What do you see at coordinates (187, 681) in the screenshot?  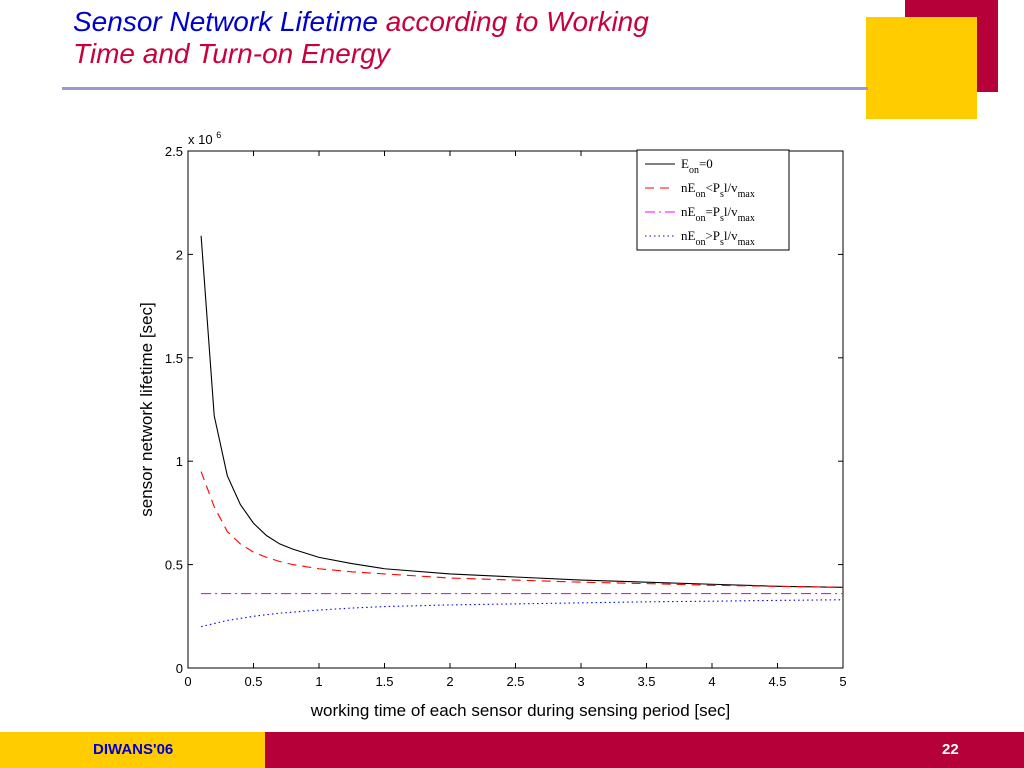 I see `x-tick-label: 0` at bounding box center [187, 681].